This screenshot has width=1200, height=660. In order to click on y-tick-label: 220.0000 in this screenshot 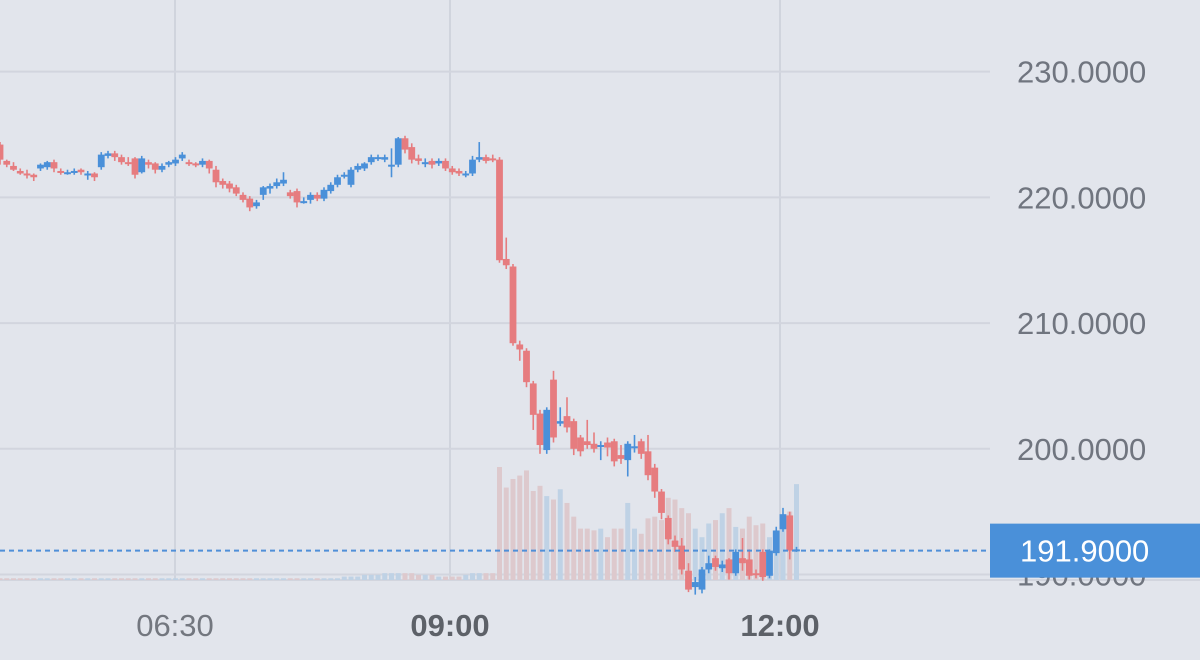, I will do `click(1081, 197)`.